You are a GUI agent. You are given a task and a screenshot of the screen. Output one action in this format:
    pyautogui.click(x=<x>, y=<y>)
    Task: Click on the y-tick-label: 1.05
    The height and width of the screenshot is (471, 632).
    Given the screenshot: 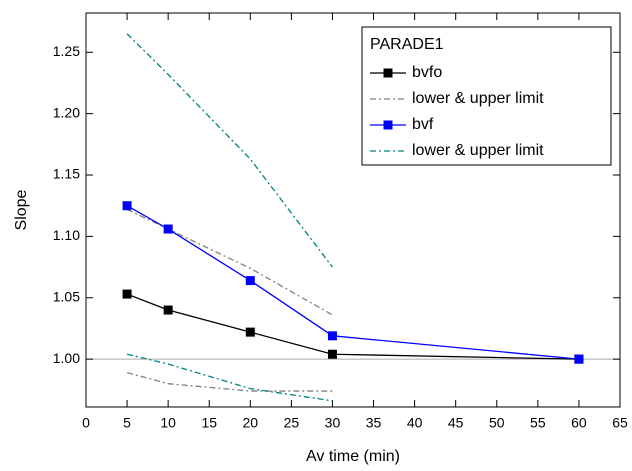 What is the action you would take?
    pyautogui.click(x=66, y=296)
    